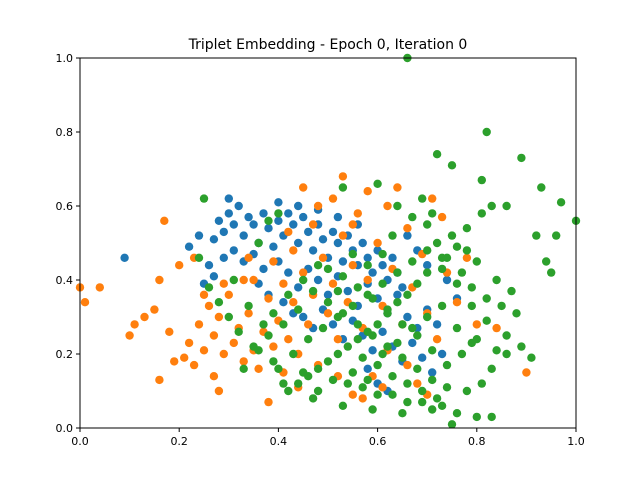 The height and width of the screenshot is (480, 640). Describe the element at coordinates (328, 45) in the screenshot. I see `chart-title: Triplet Embedding - Epoch 0, Iteration 0` at that location.